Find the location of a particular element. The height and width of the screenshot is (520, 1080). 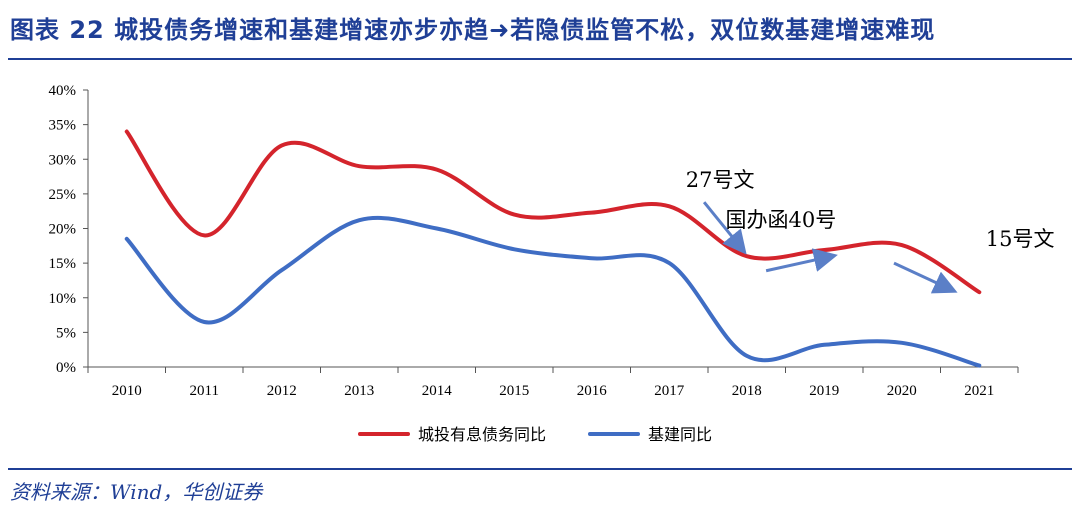

legend-label: 基建同比 is located at coordinates (680, 434).